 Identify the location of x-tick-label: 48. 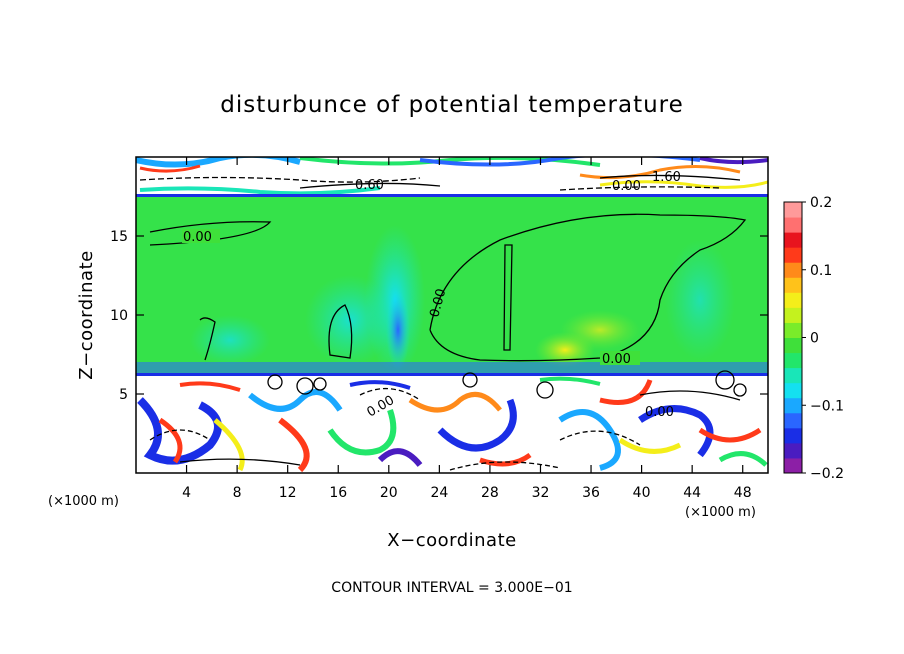
(743, 493).